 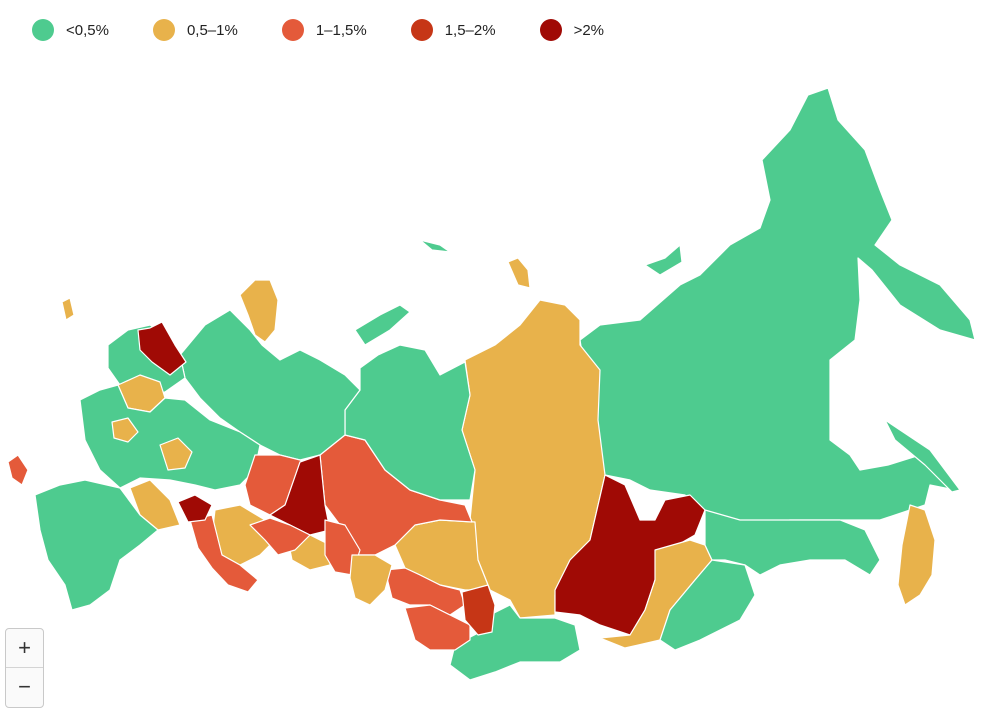 I want to click on legend-item-gt-2: >2%, so click(x=572, y=30).